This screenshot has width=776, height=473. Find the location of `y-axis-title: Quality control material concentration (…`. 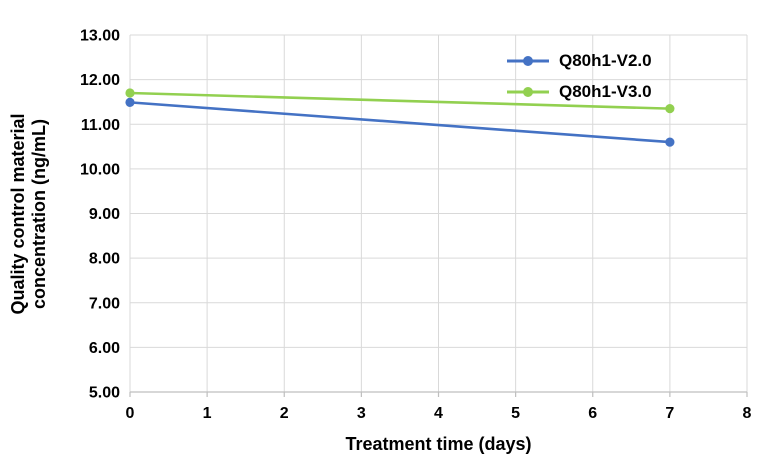

y-axis-title: Quality control material concentration (… is located at coordinates (30, 217).